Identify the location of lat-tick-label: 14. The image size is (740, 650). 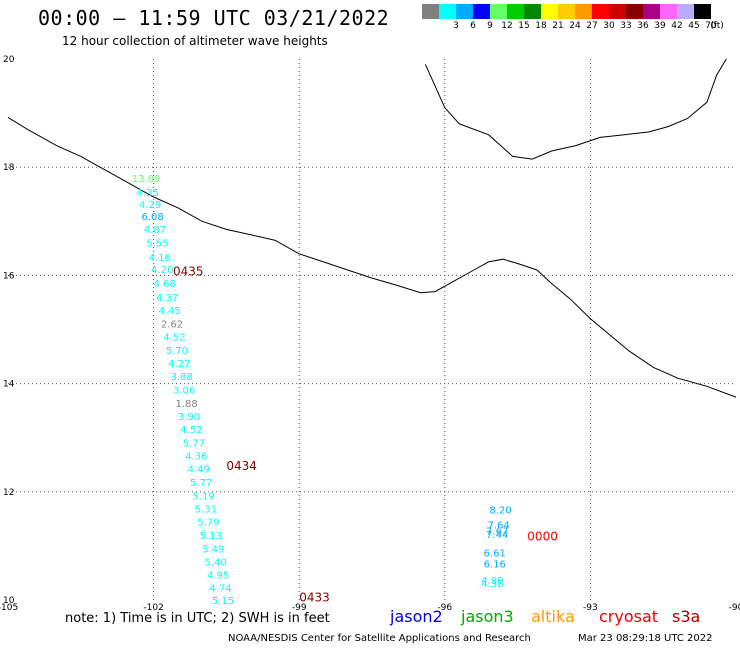
(9, 385).